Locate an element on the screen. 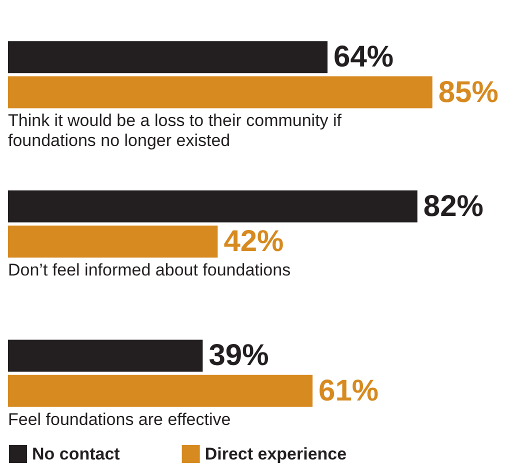 This screenshot has width=517, height=470. y-tick-label: Don’t feel informed about foundations is located at coordinates (149, 270).